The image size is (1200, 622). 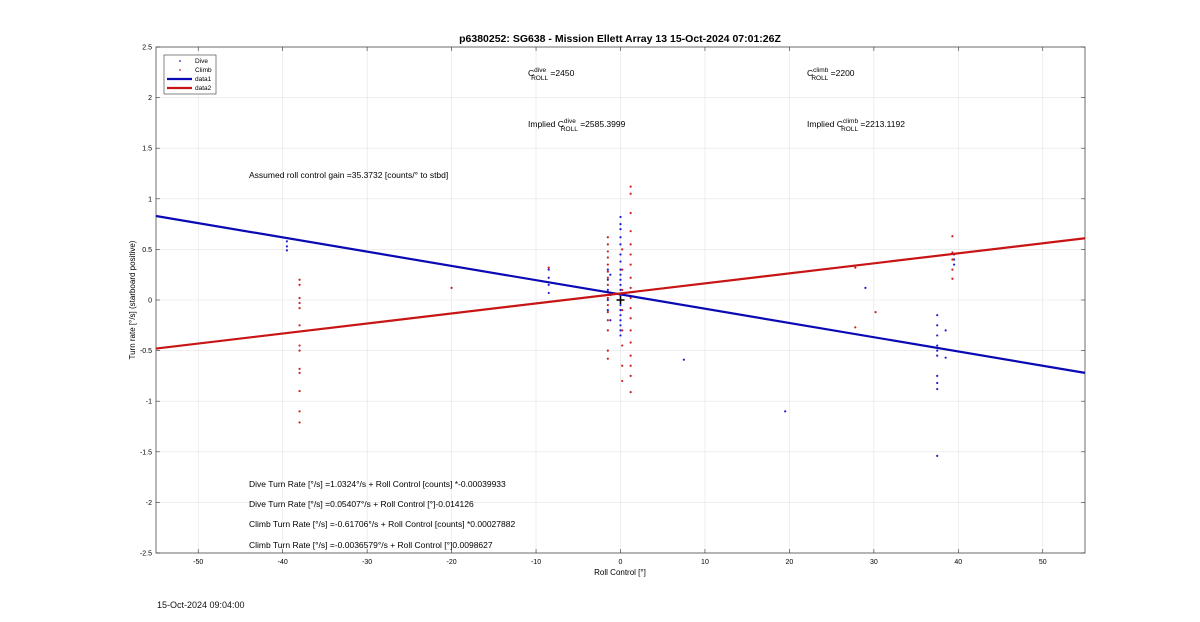 What do you see at coordinates (147, 149) in the screenshot?
I see `y-tick-label: 1.5` at bounding box center [147, 149].